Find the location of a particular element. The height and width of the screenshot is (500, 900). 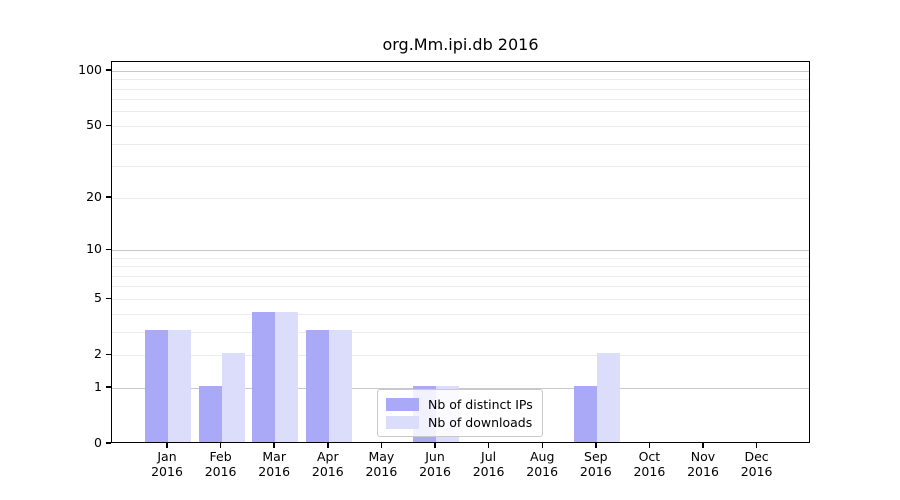

x-axis-tick-label: Apr 2016 is located at coordinates (327, 464).